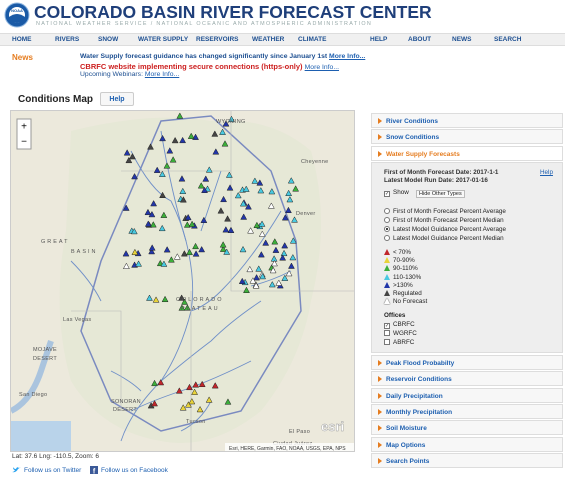  Describe the element at coordinates (134, 470) in the screenshot. I see `facebook-link: Follow us on Facebook` at that location.